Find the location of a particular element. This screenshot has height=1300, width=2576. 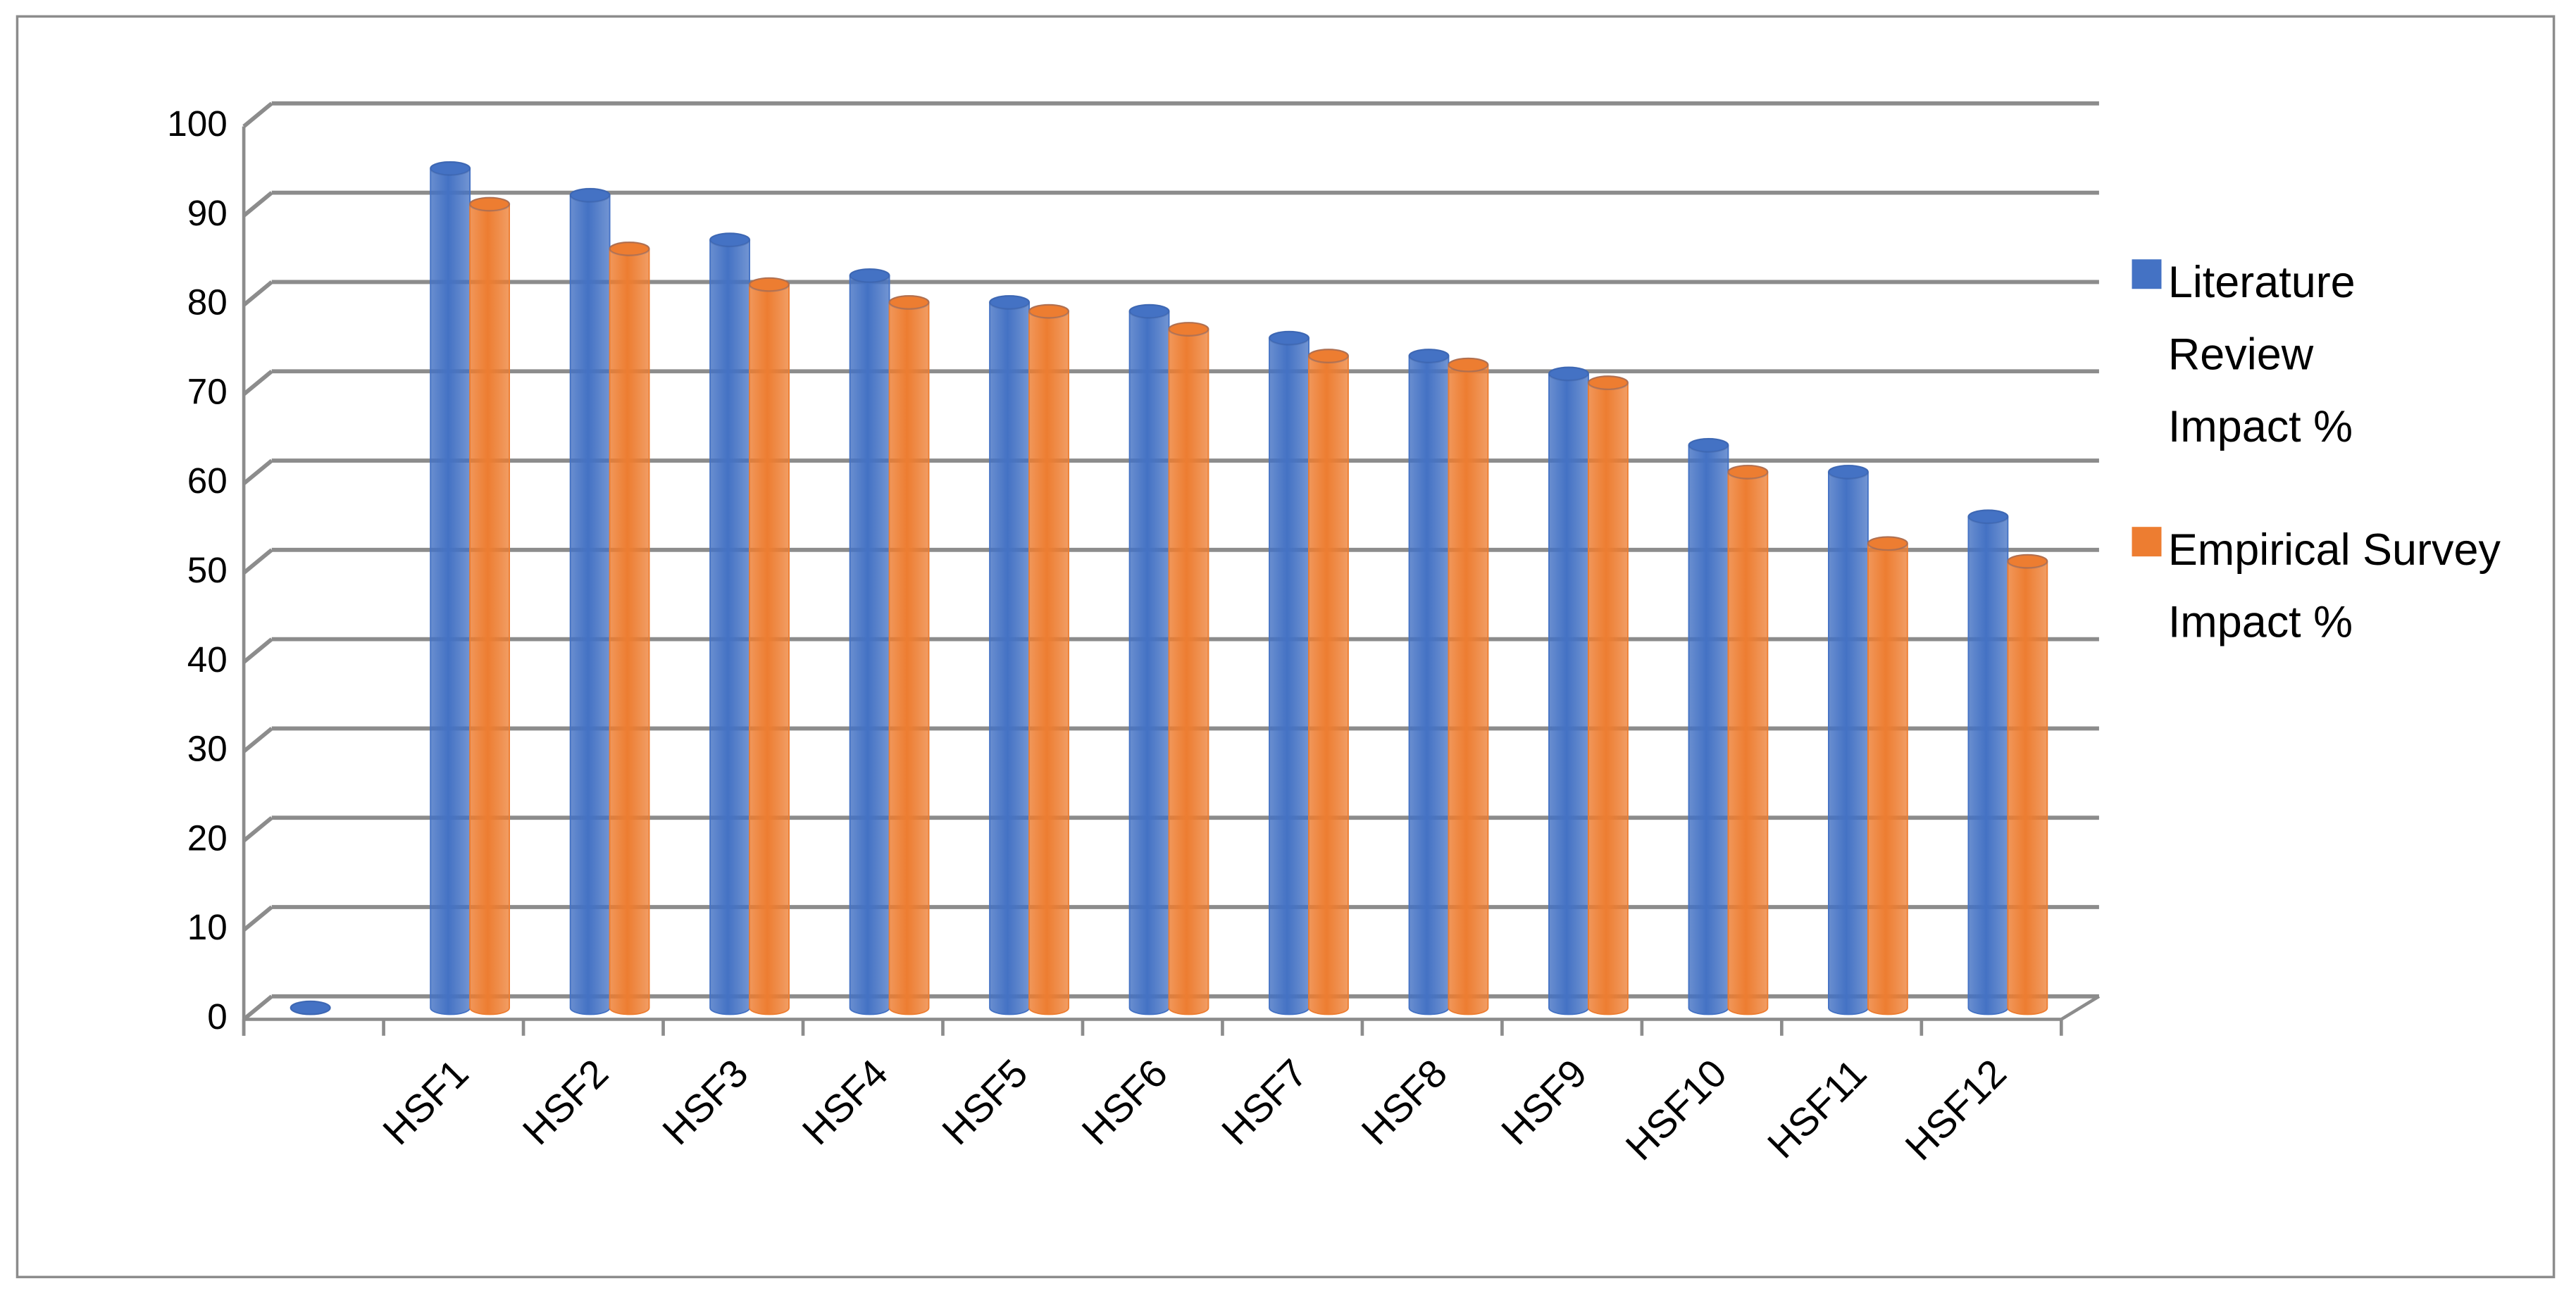

legend-item: Empirical Survey Impact % is located at coordinates (2334, 586).